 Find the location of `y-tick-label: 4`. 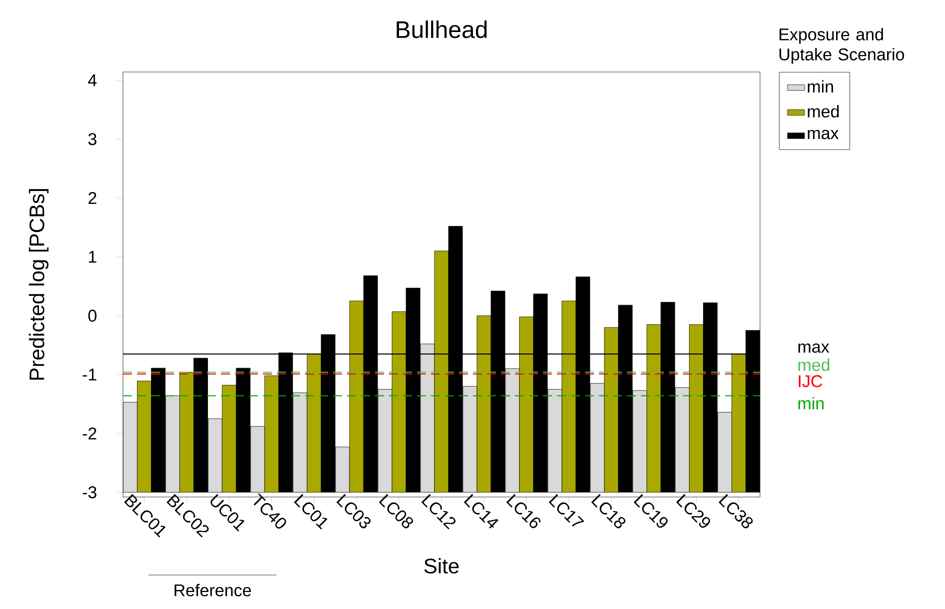

y-tick-label: 4 is located at coordinates (92, 80).